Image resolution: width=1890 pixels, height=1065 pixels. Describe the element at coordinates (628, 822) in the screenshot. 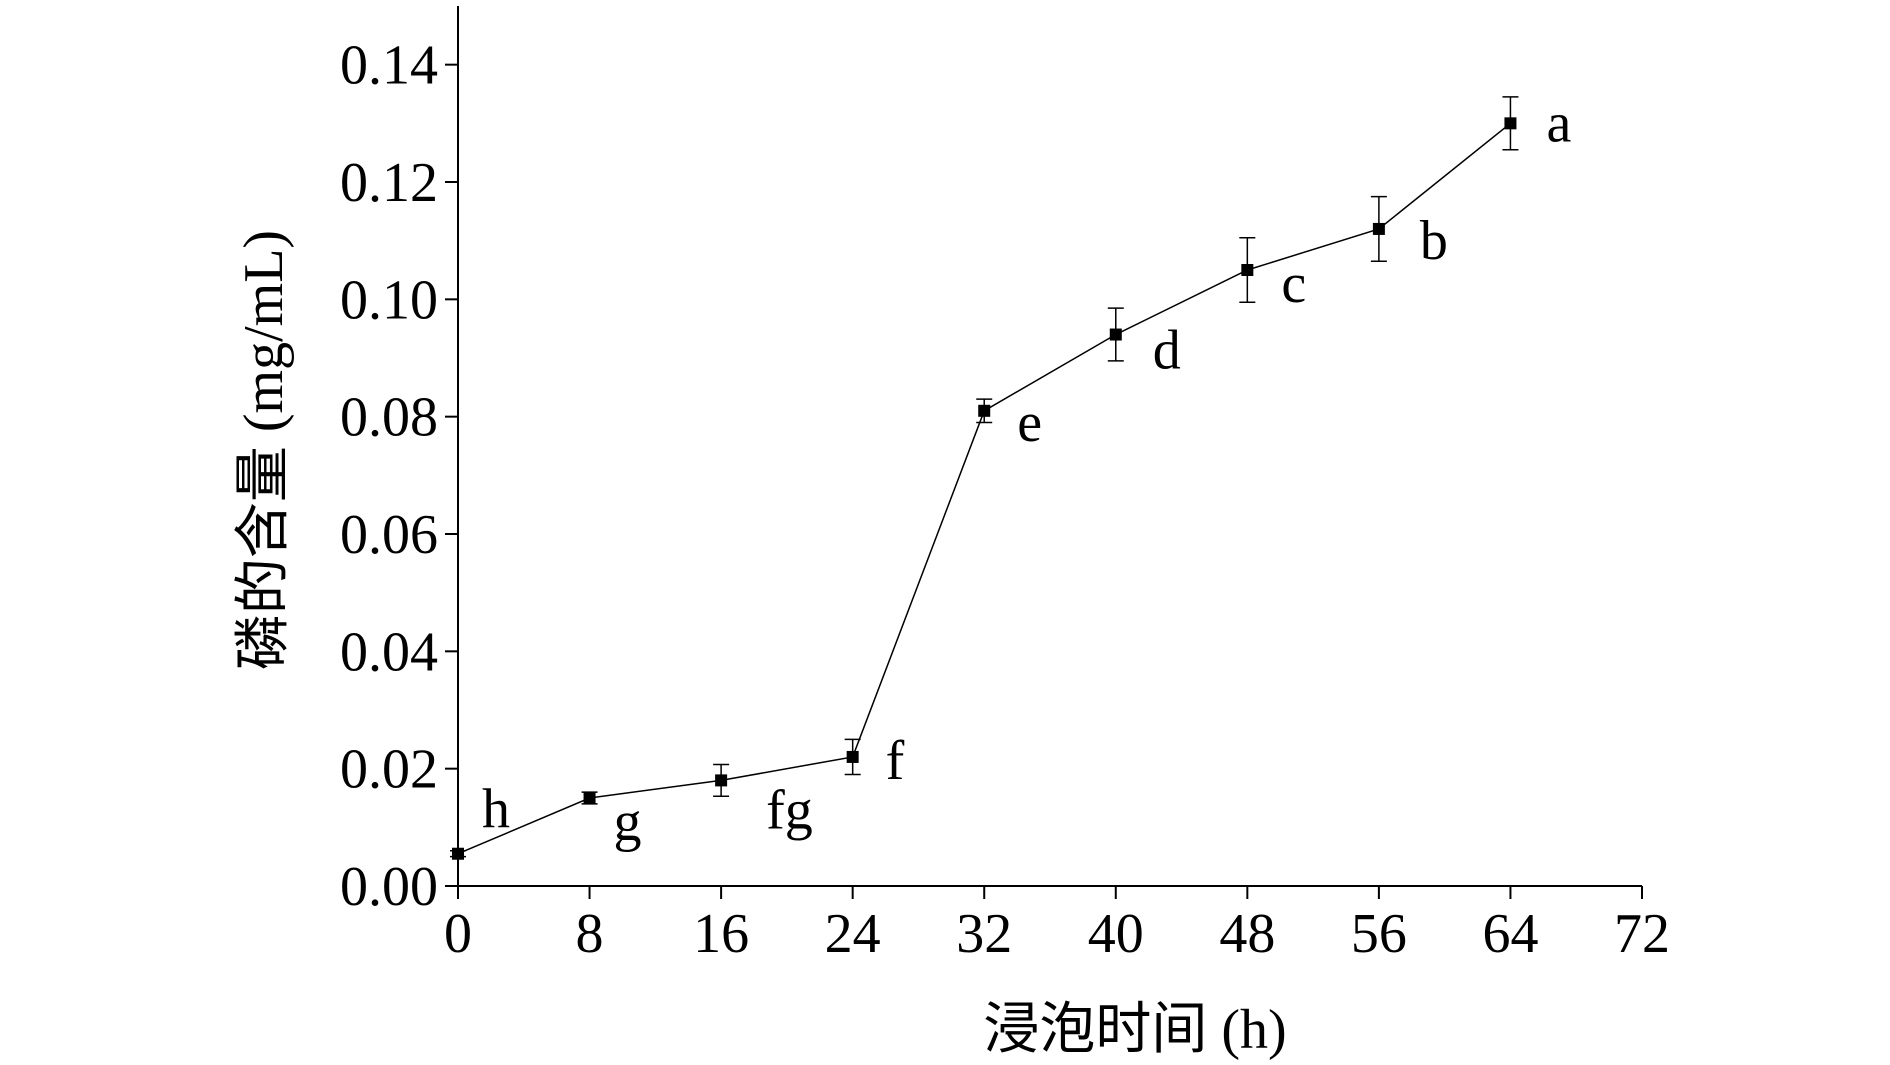

I see `annotation: g` at that location.